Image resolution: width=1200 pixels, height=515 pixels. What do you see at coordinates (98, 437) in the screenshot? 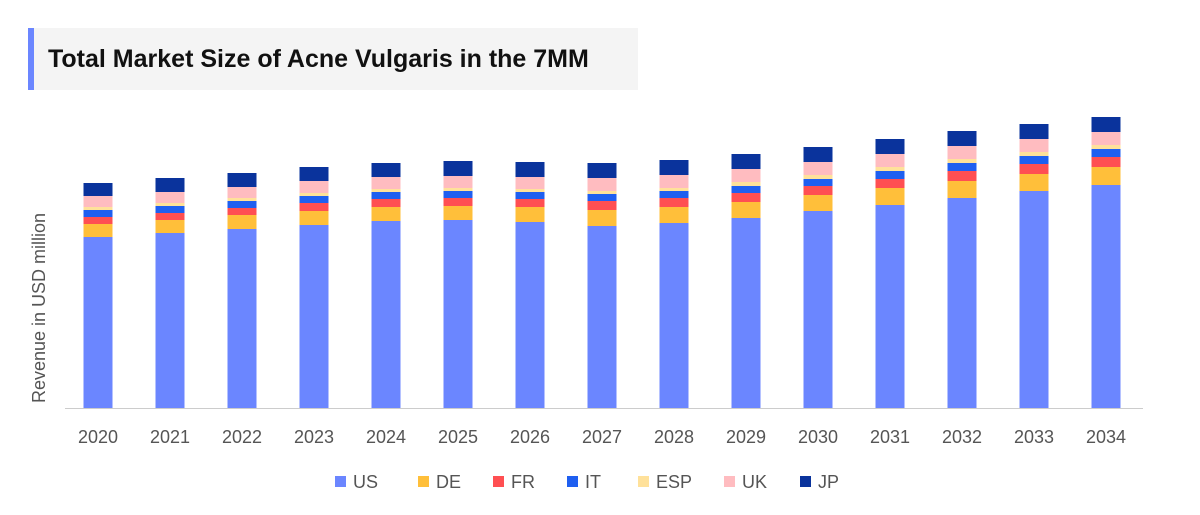
I see `x-tick-label: 2020` at bounding box center [98, 437].